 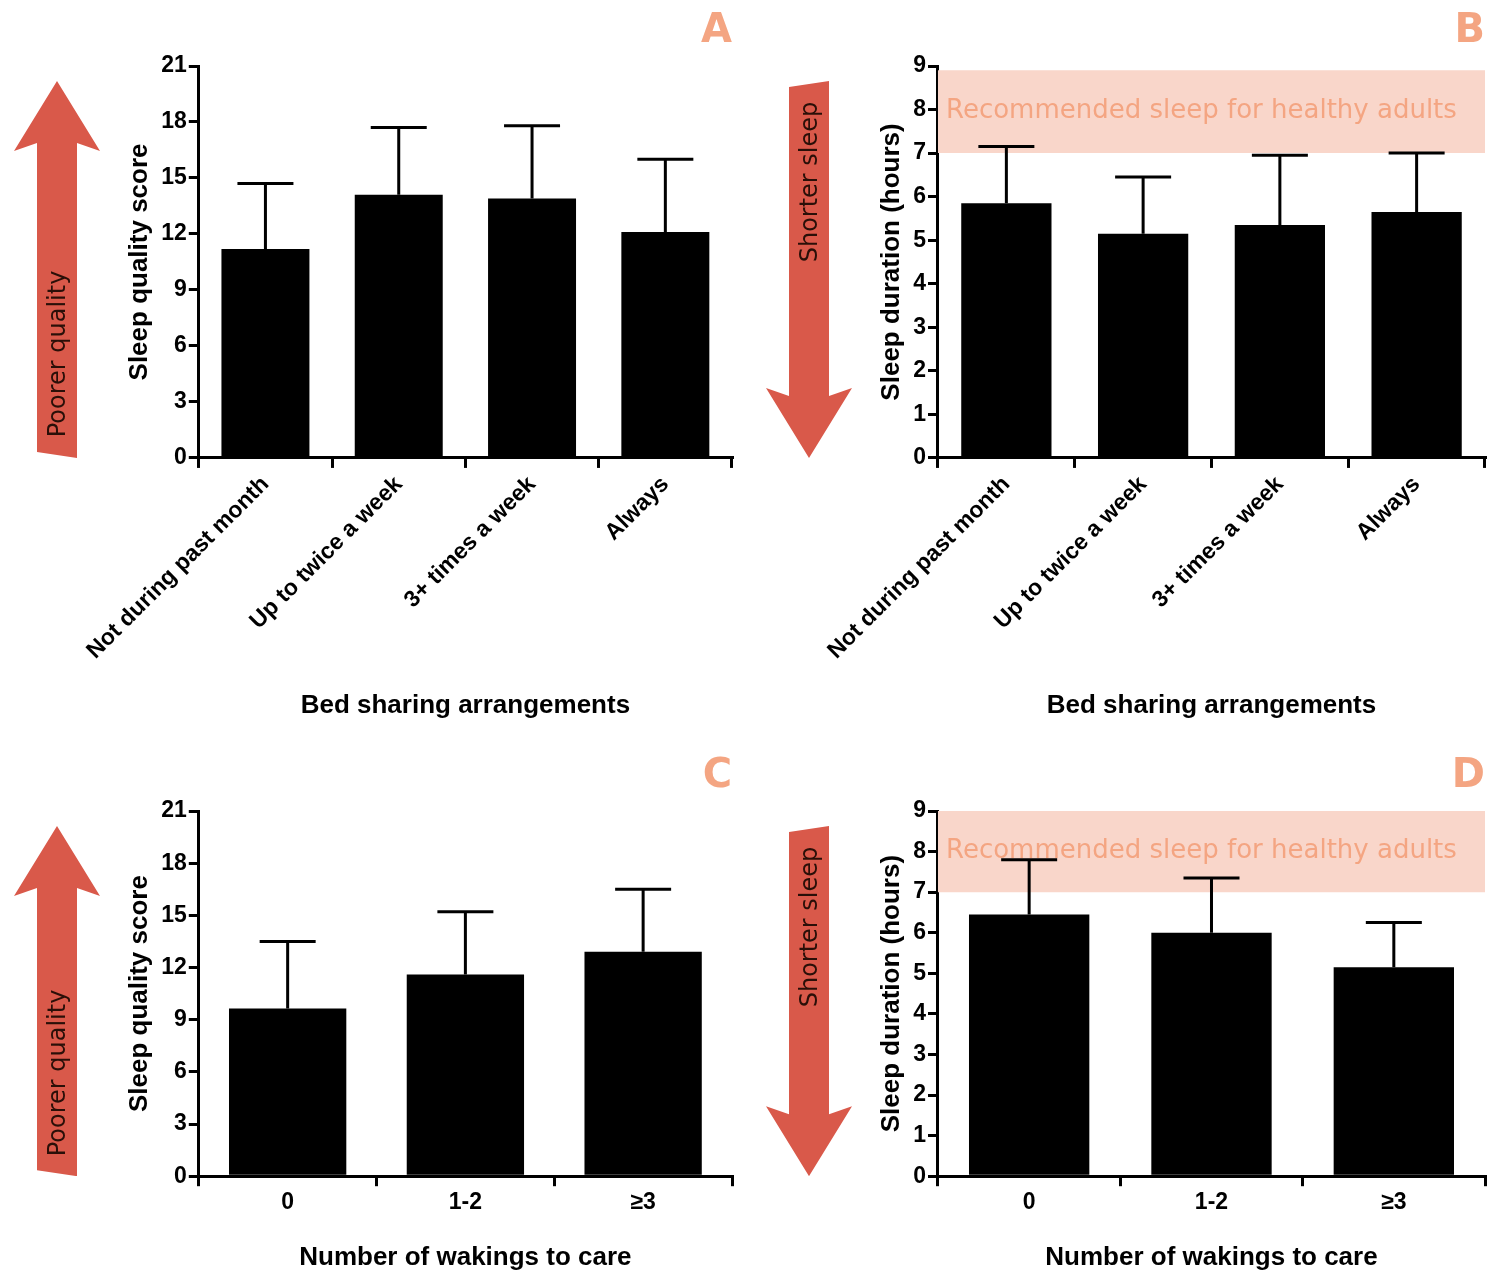 I want to click on chart-title: B, so click(x=1469, y=28).